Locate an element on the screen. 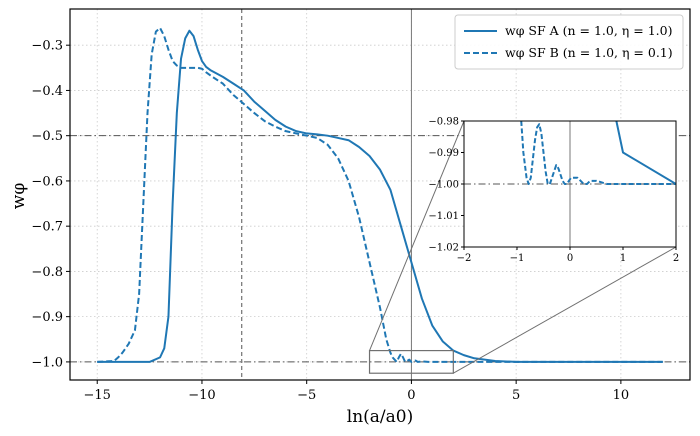  y-tick-label-4: −0.7 is located at coordinates (47, 227).